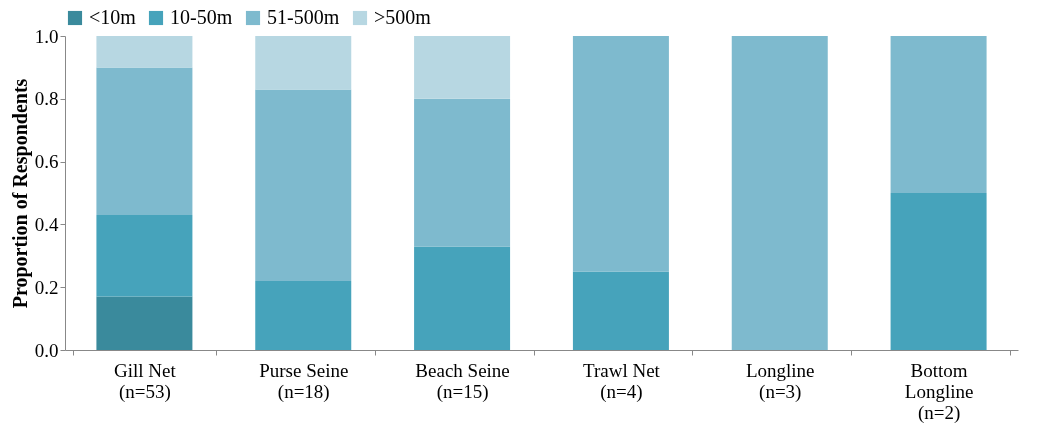 The image size is (1054, 446). Describe the element at coordinates (303, 17) in the screenshot. I see `legend-label: 51-500m` at that location.